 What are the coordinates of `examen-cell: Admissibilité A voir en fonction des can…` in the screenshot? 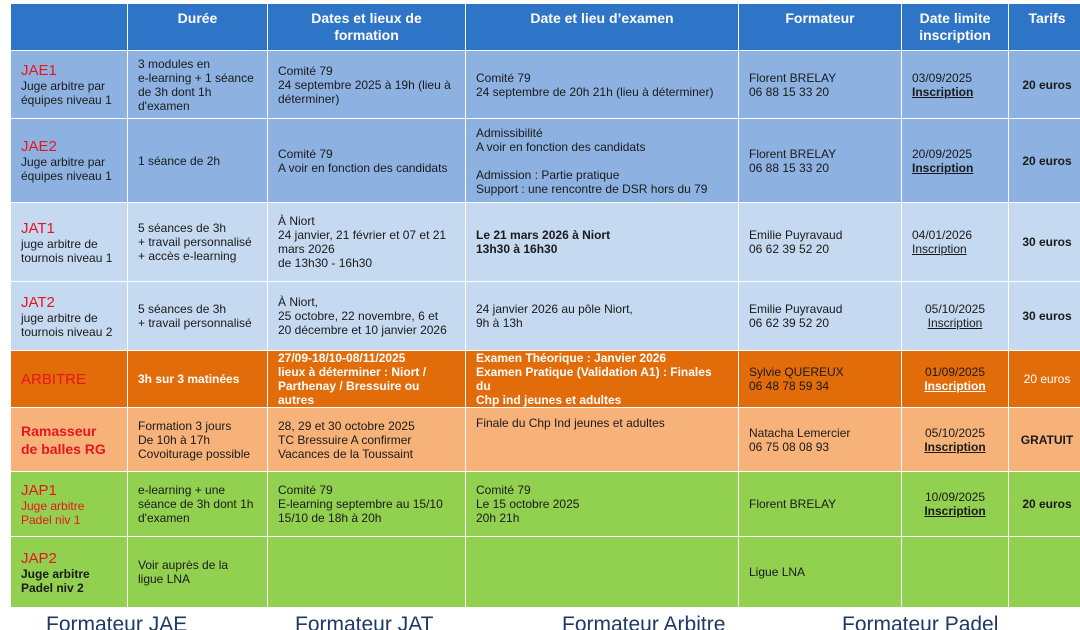 It's located at (602, 160).